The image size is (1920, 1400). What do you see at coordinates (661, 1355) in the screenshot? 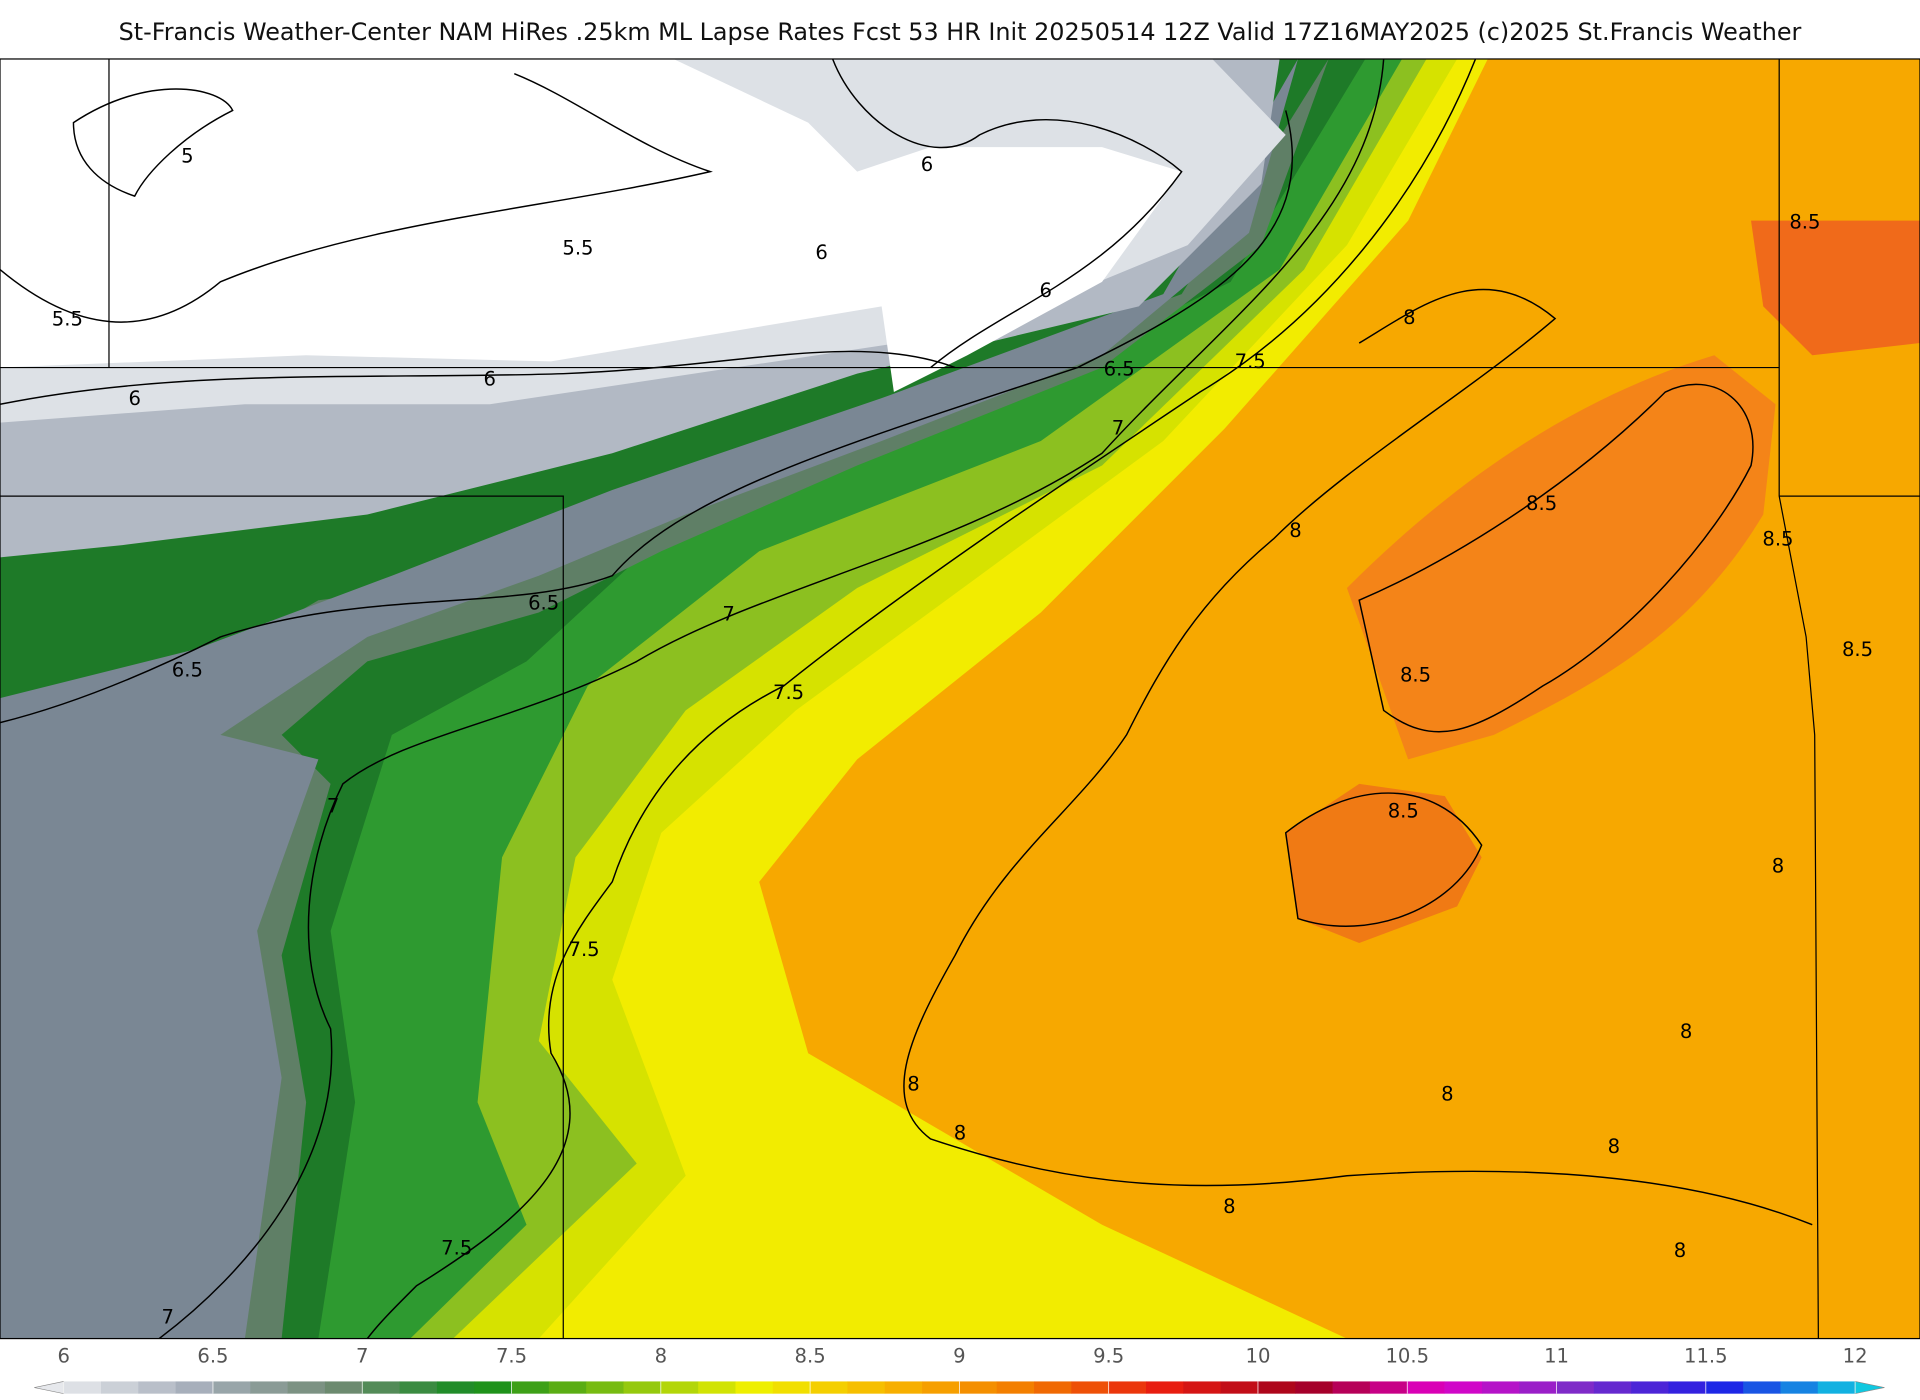
I see `colorbar-tick-label: 8` at bounding box center [661, 1355].